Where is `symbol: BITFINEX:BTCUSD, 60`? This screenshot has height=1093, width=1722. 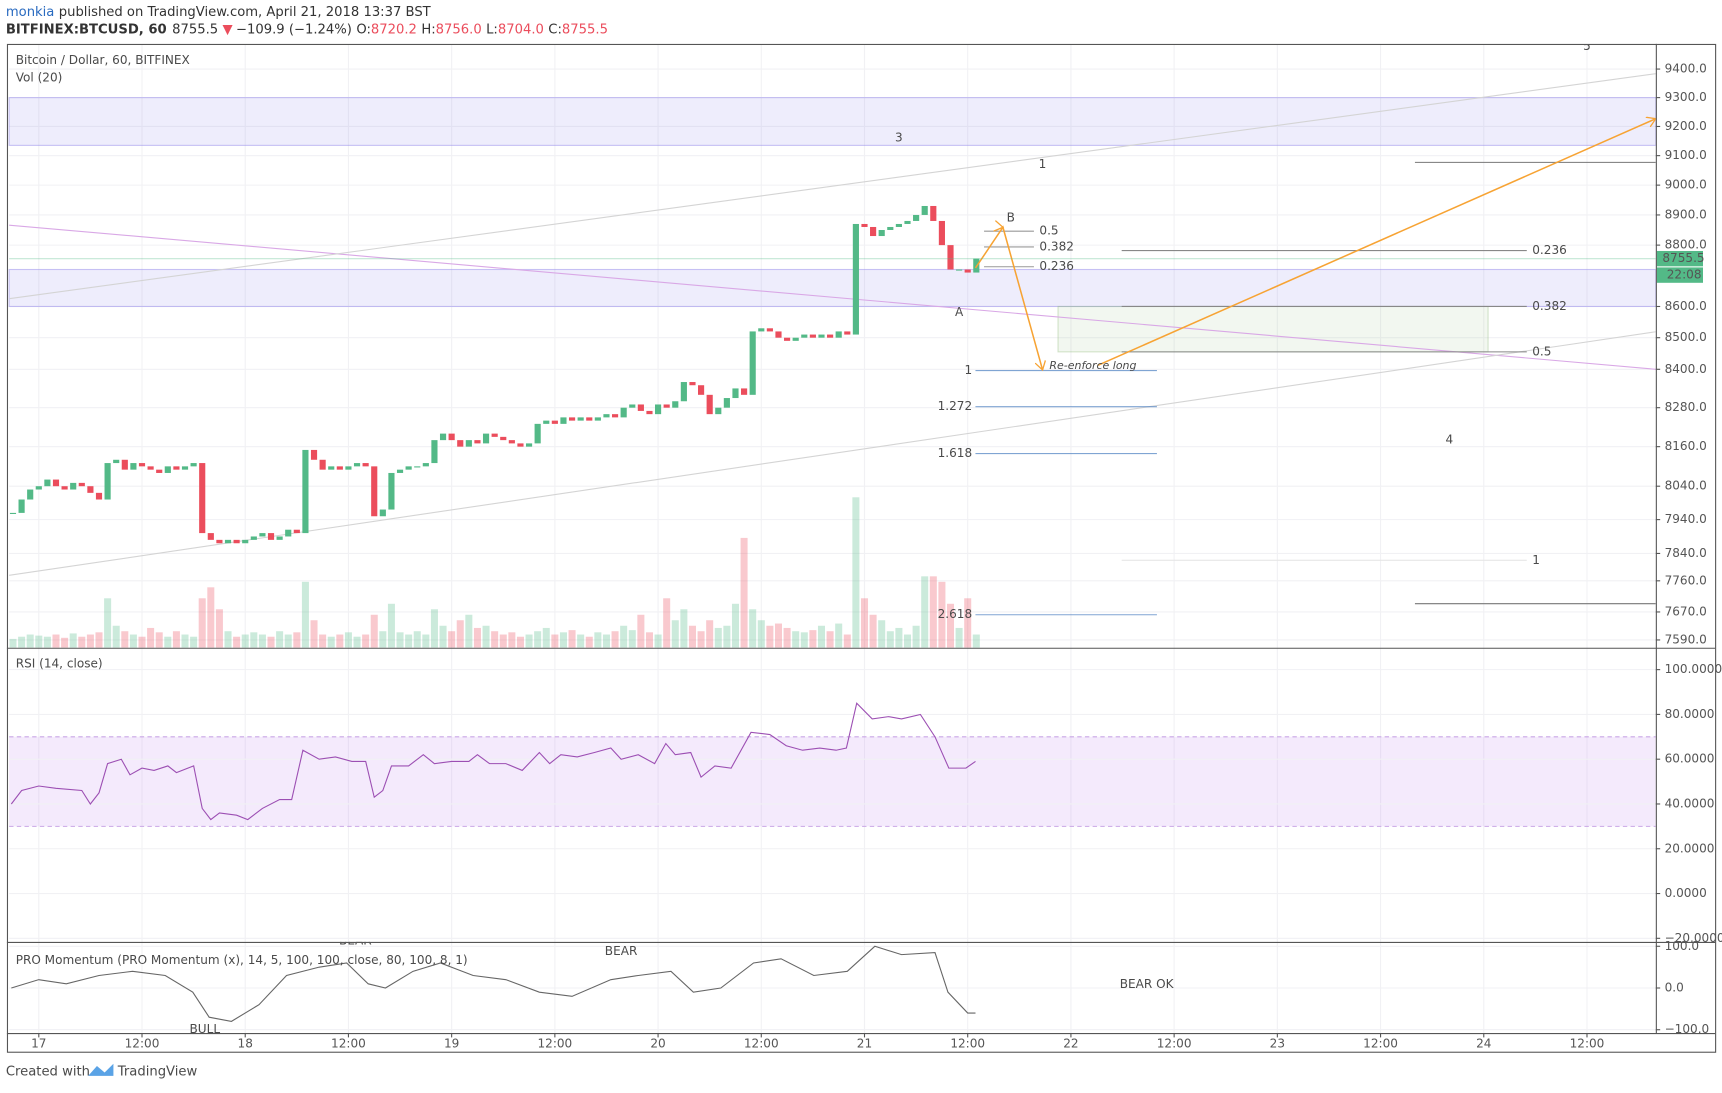
symbol: BITFINEX:BTCUSD, 60 is located at coordinates (86, 30).